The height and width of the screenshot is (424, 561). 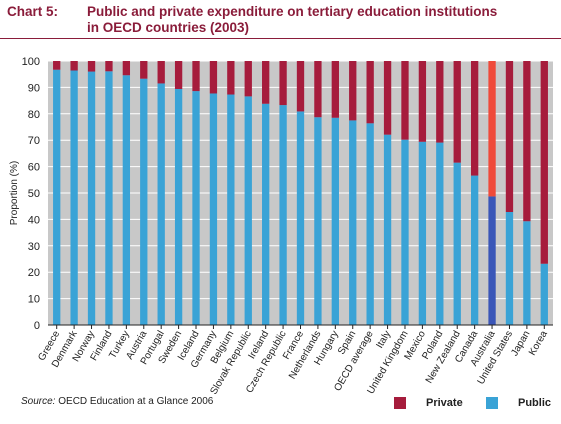 I want to click on y-tick-label: 30, so click(x=34, y=247).